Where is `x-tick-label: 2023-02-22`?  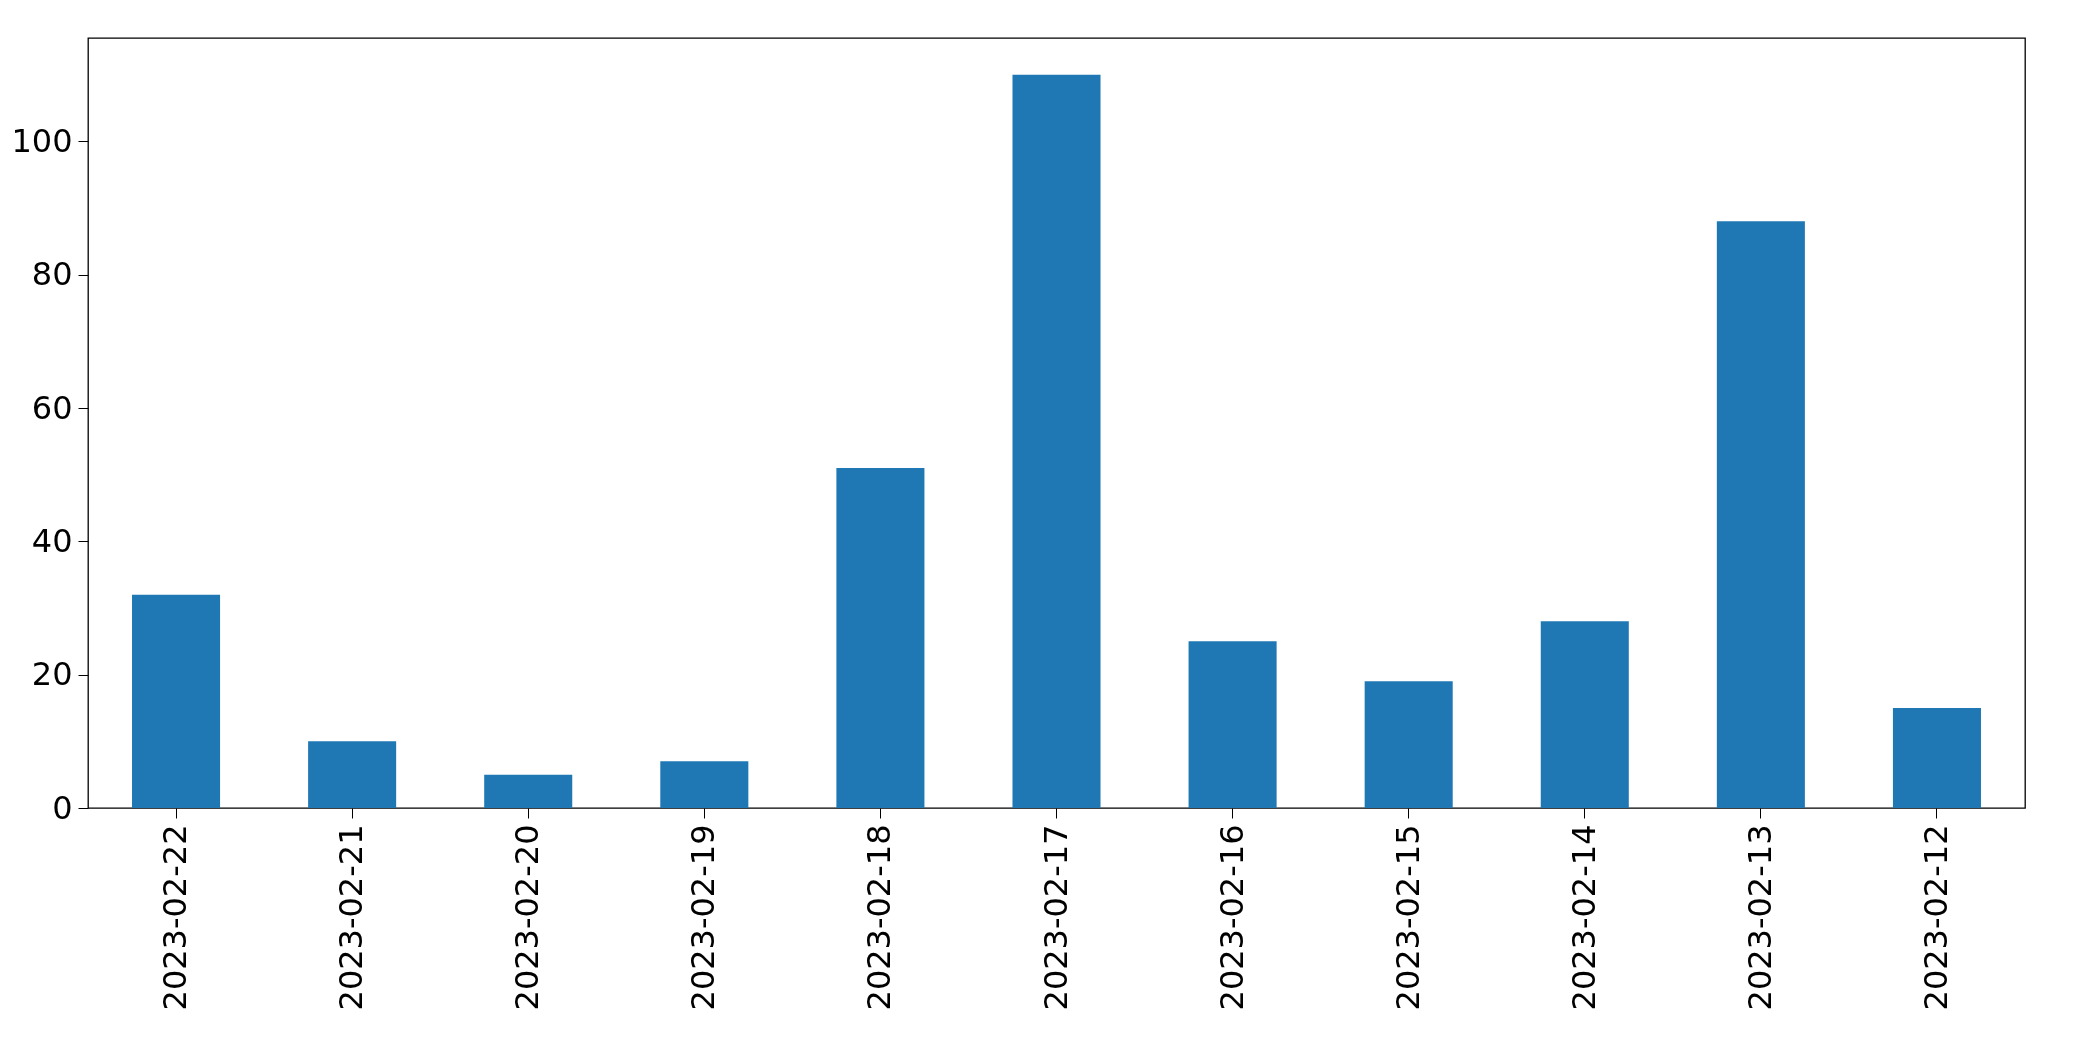
x-tick-label: 2023-02-22 is located at coordinates (175, 917).